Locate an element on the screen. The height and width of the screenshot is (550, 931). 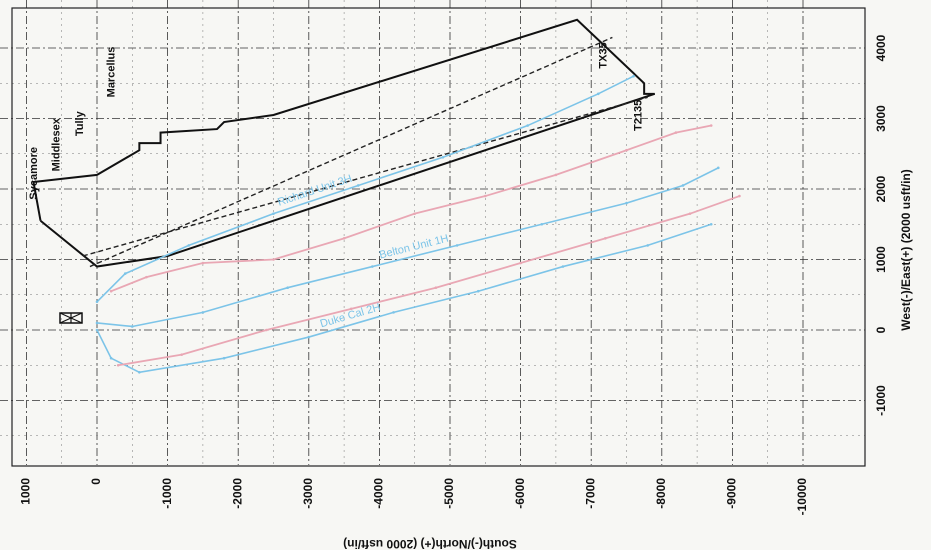
x-tick-label: -6000 is located at coordinates (520, 493).